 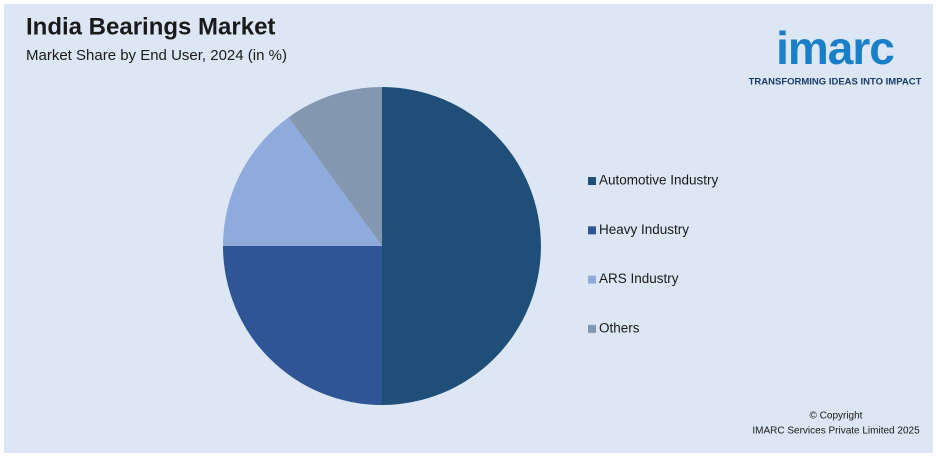 I want to click on copyright: © Copyright, so click(x=836, y=416).